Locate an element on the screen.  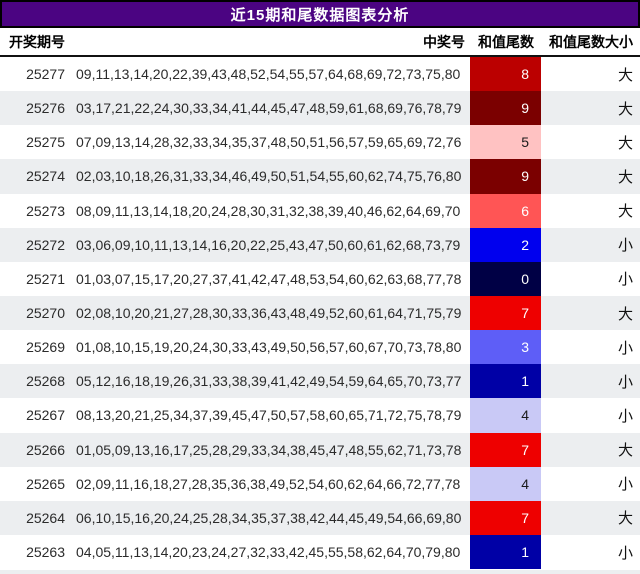
period-cell: 25274 is located at coordinates (45, 176).